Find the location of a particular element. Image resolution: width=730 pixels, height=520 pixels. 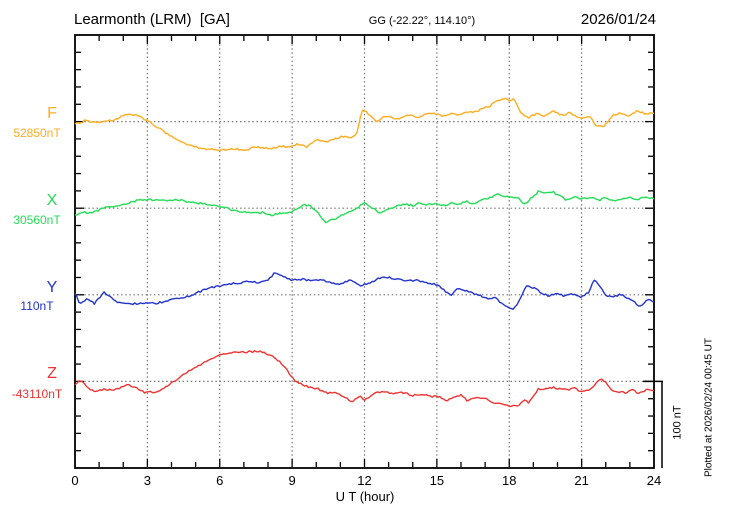

trace-label-x: X is located at coordinates (52, 200).